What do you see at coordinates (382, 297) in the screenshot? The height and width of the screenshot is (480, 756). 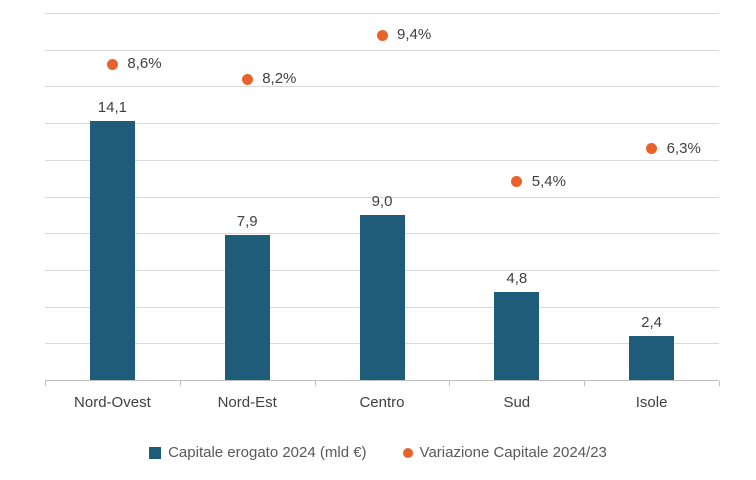 I see `bar-centro` at bounding box center [382, 297].